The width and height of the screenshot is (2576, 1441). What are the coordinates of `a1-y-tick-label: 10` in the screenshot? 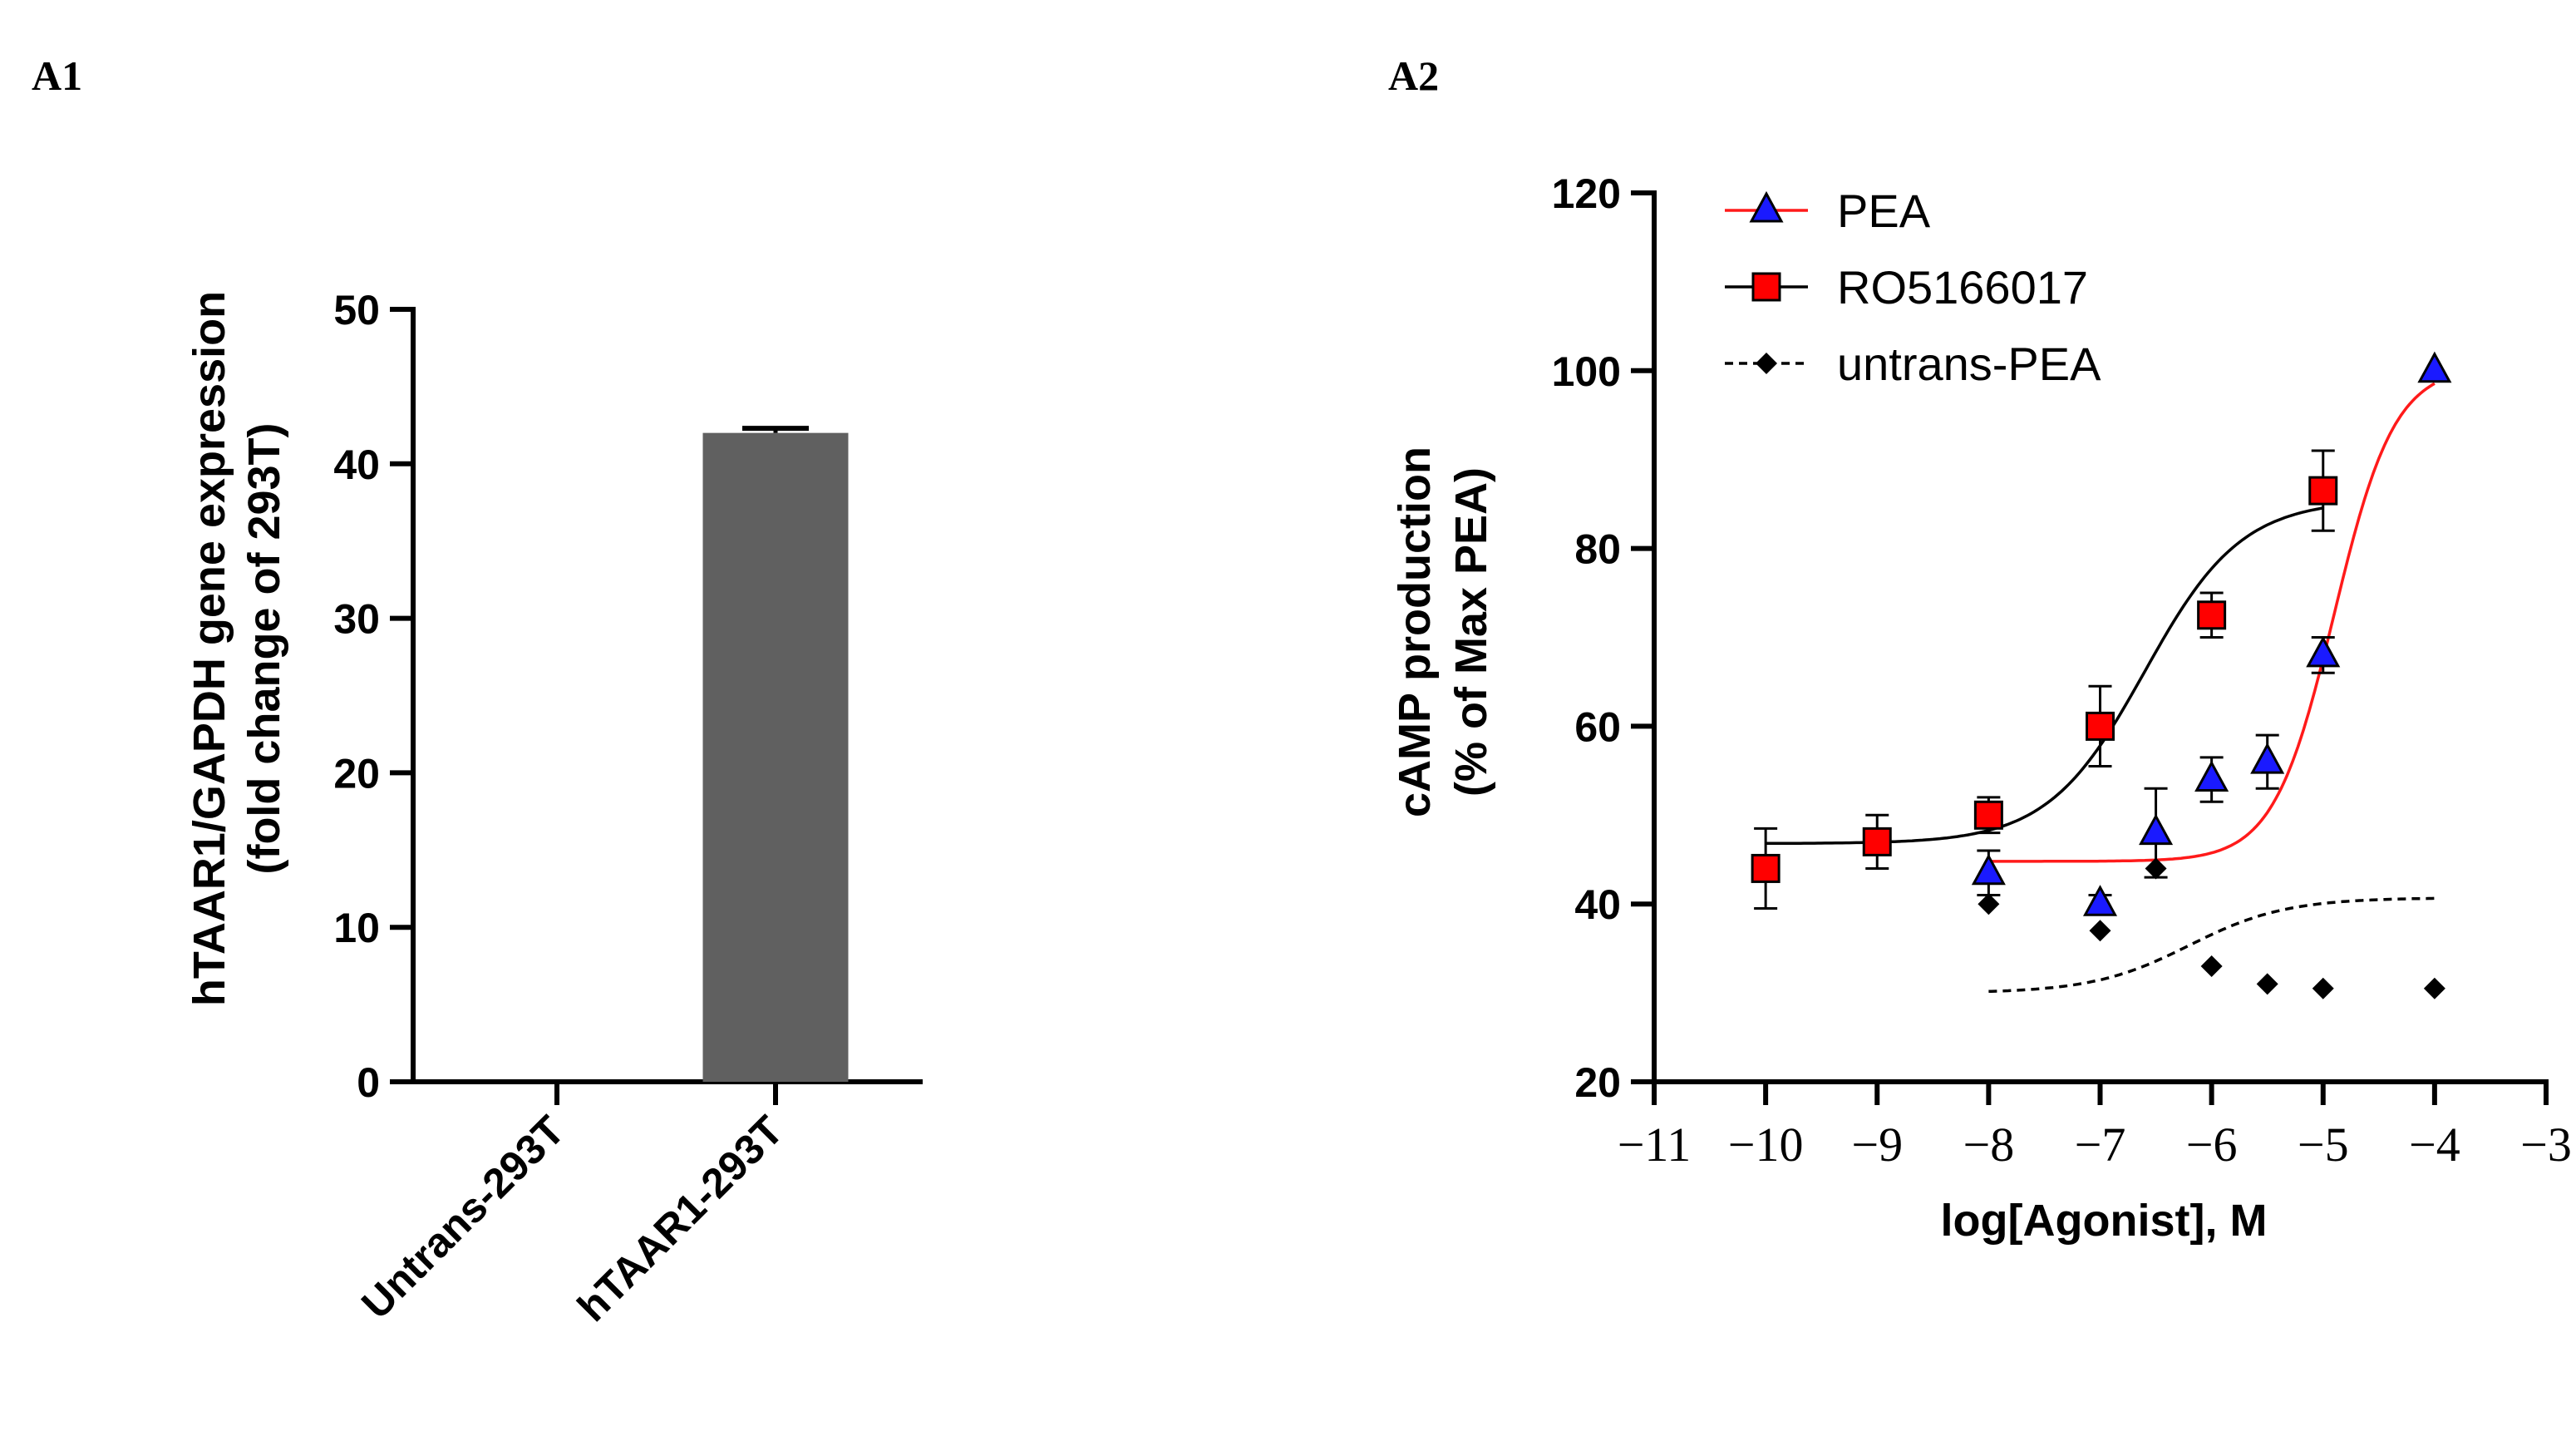 It's located at (356, 928).